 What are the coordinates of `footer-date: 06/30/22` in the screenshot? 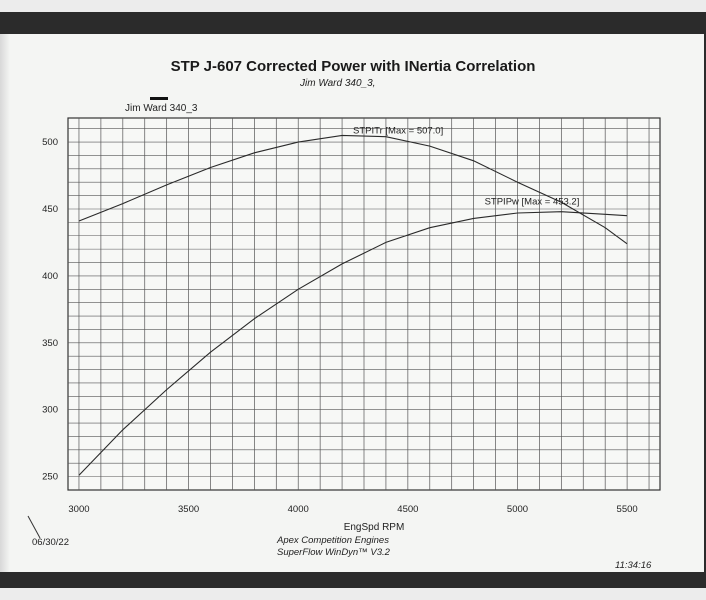 It's located at (50, 542).